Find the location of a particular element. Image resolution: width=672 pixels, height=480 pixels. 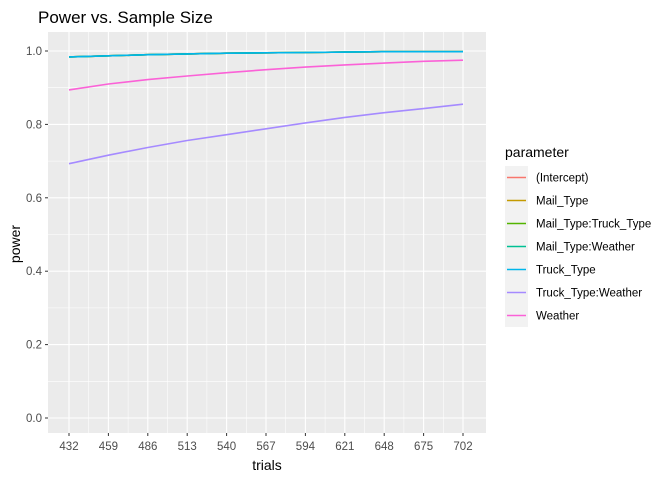

legend-title: parameter is located at coordinates (537, 152).